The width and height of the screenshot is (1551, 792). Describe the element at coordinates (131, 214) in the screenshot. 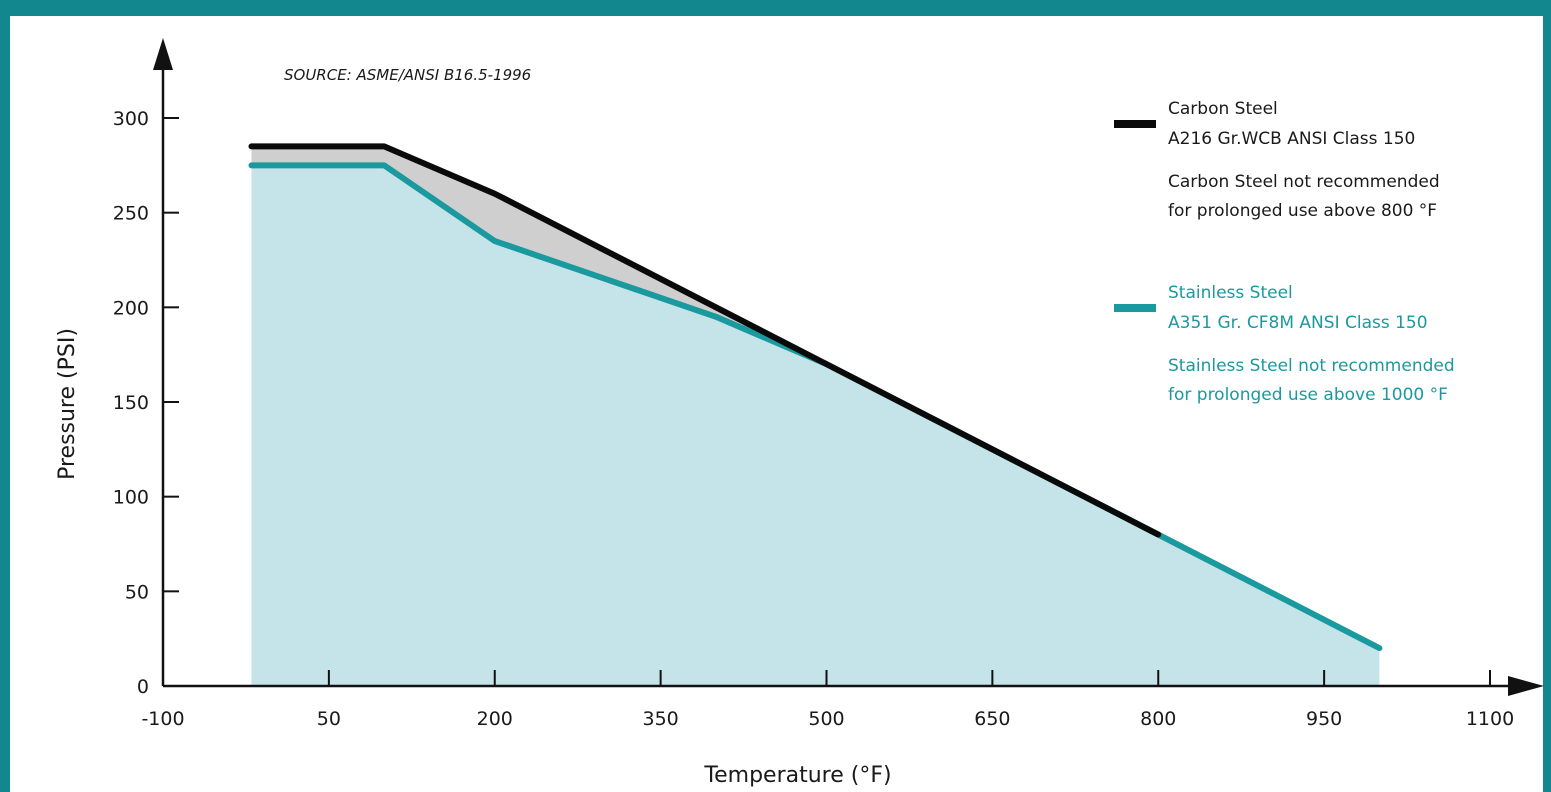

I see `y-tick-label: 250` at that location.